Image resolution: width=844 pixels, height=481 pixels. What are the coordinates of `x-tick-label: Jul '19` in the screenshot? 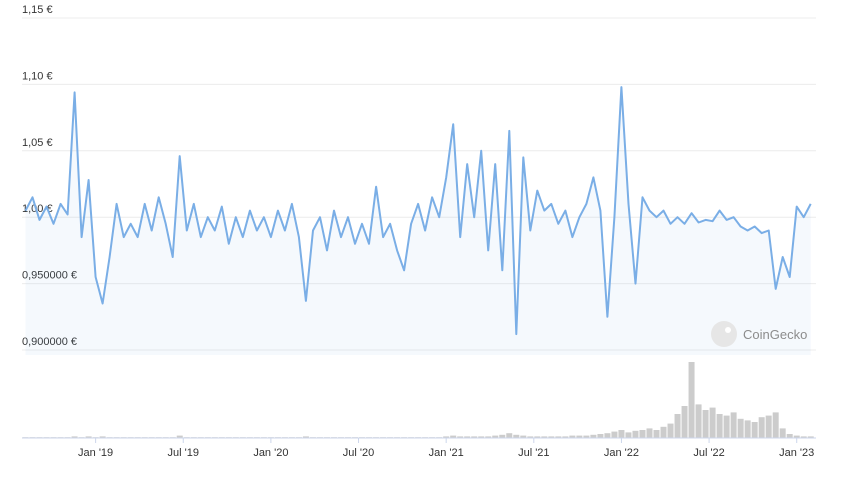 It's located at (183, 453).